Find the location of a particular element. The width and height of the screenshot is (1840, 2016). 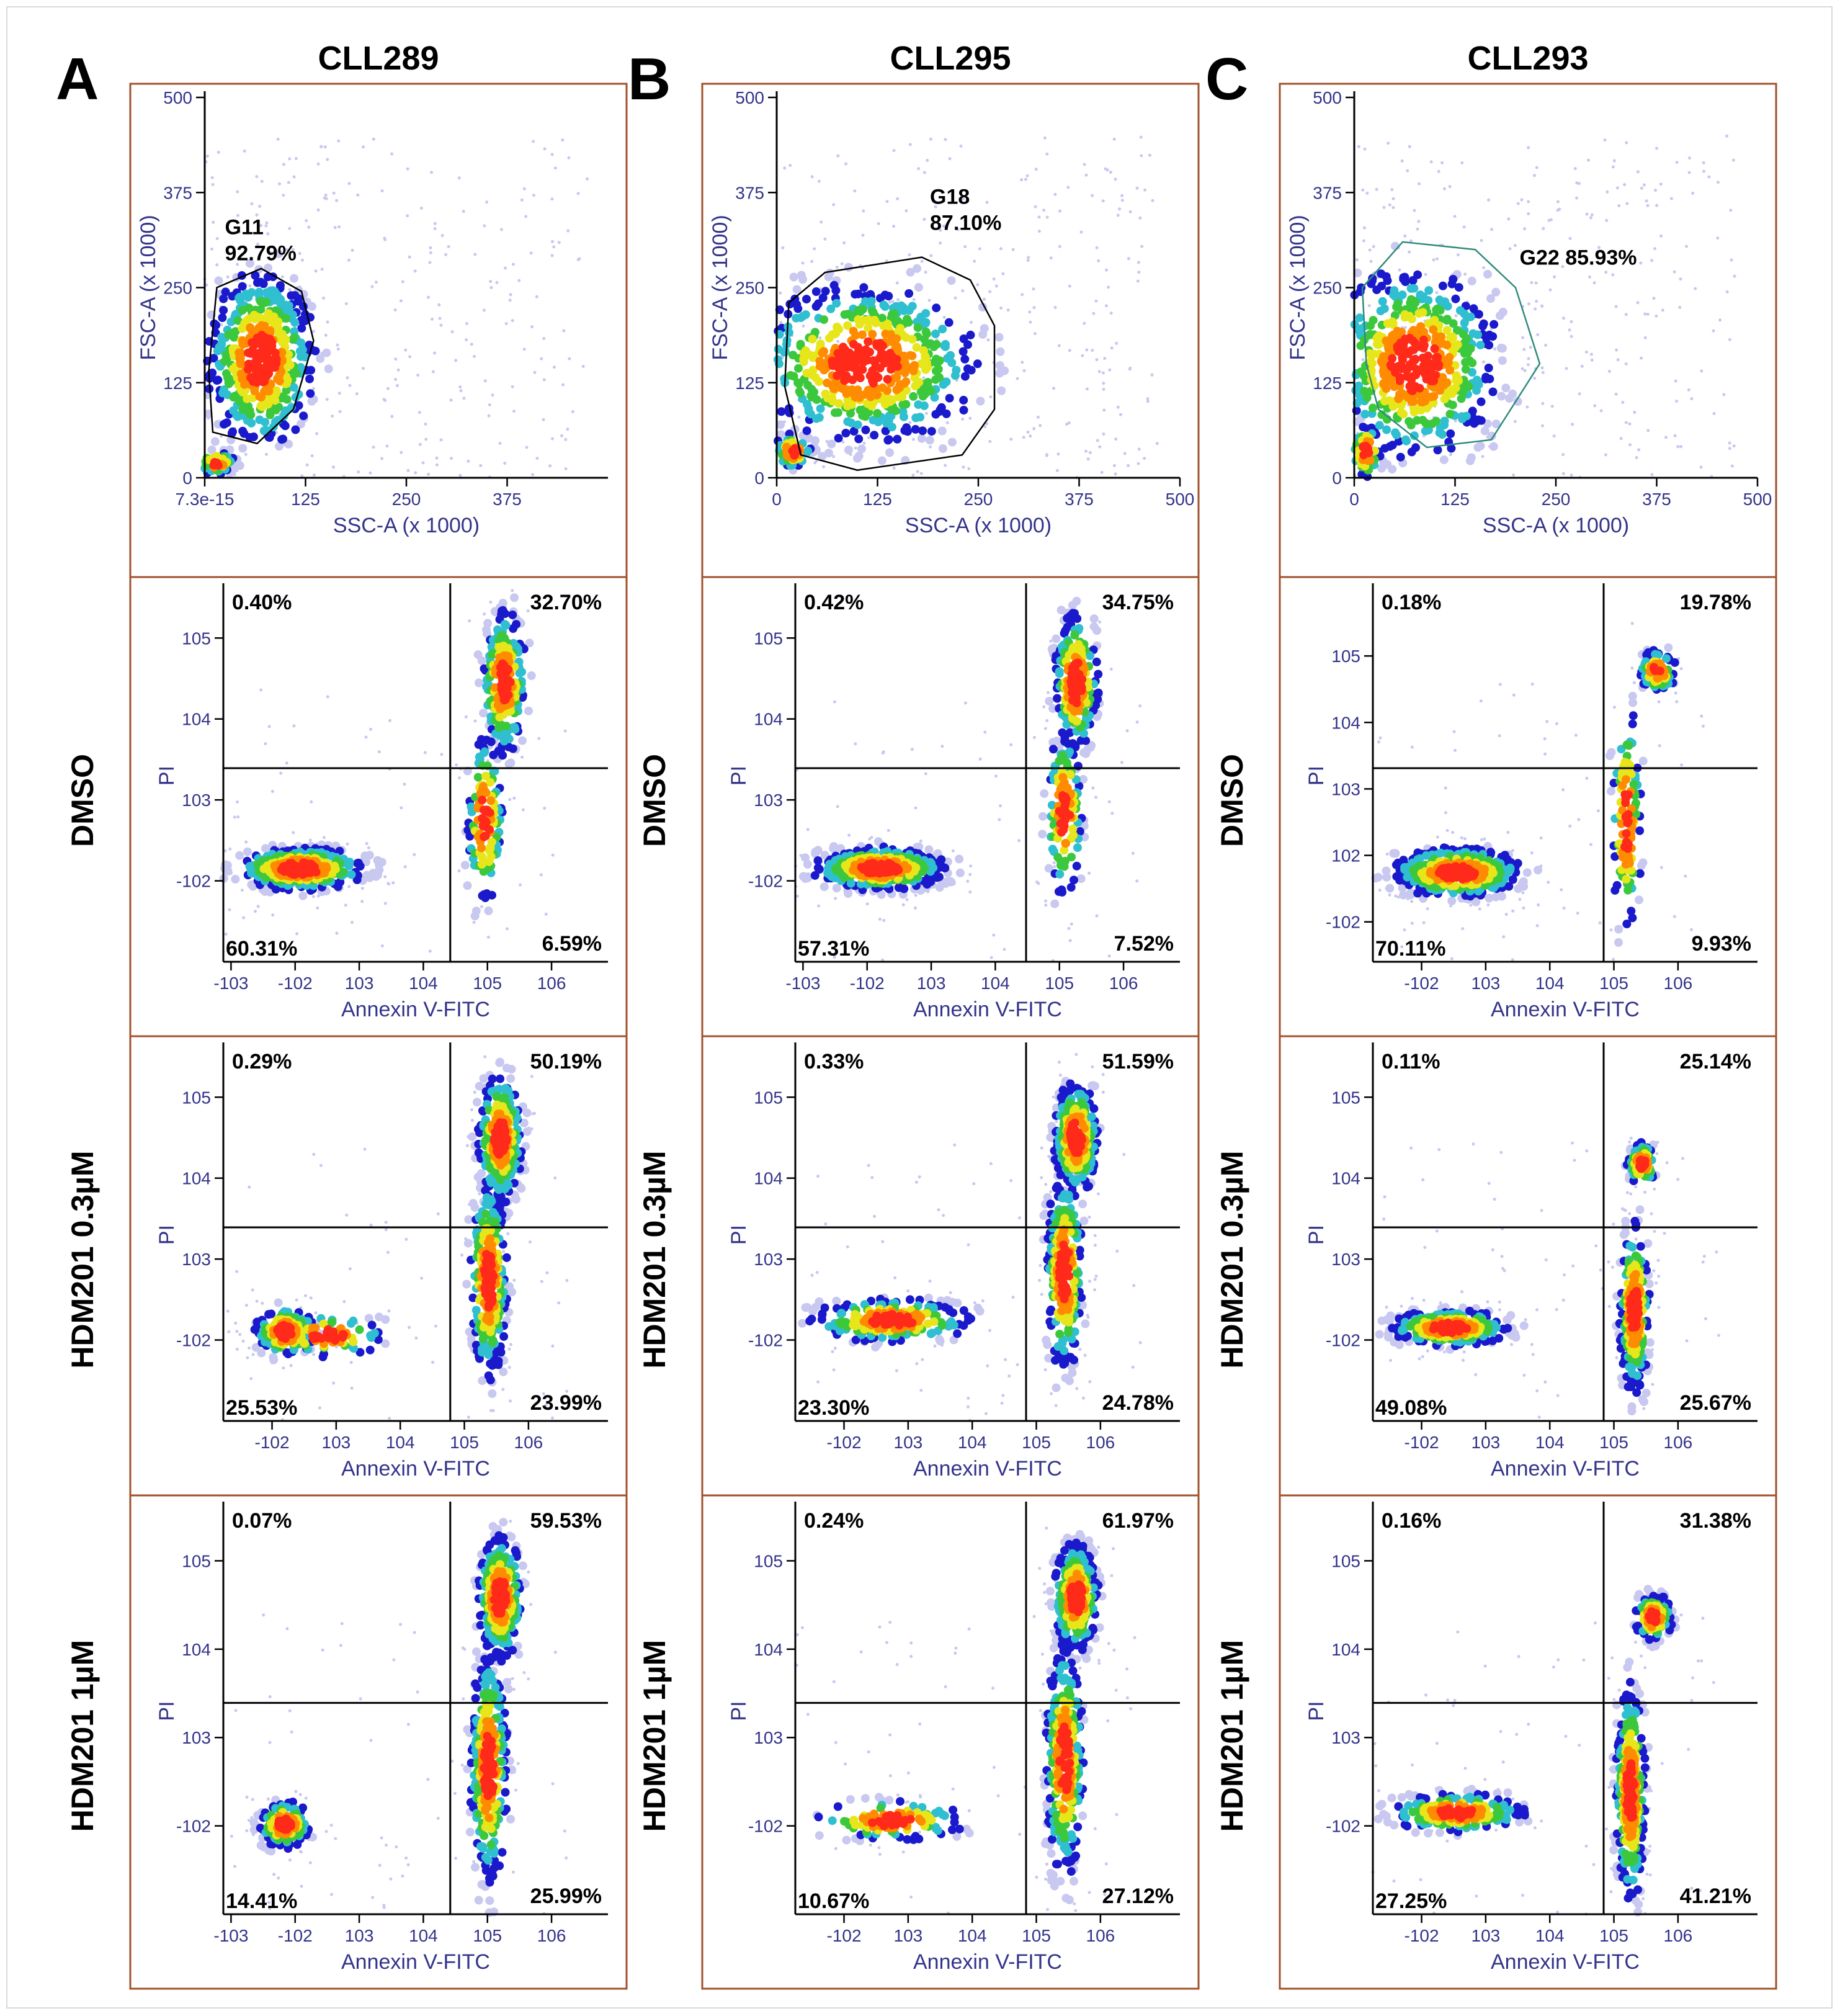

x-tick-label: 103 is located at coordinates (360, 983).